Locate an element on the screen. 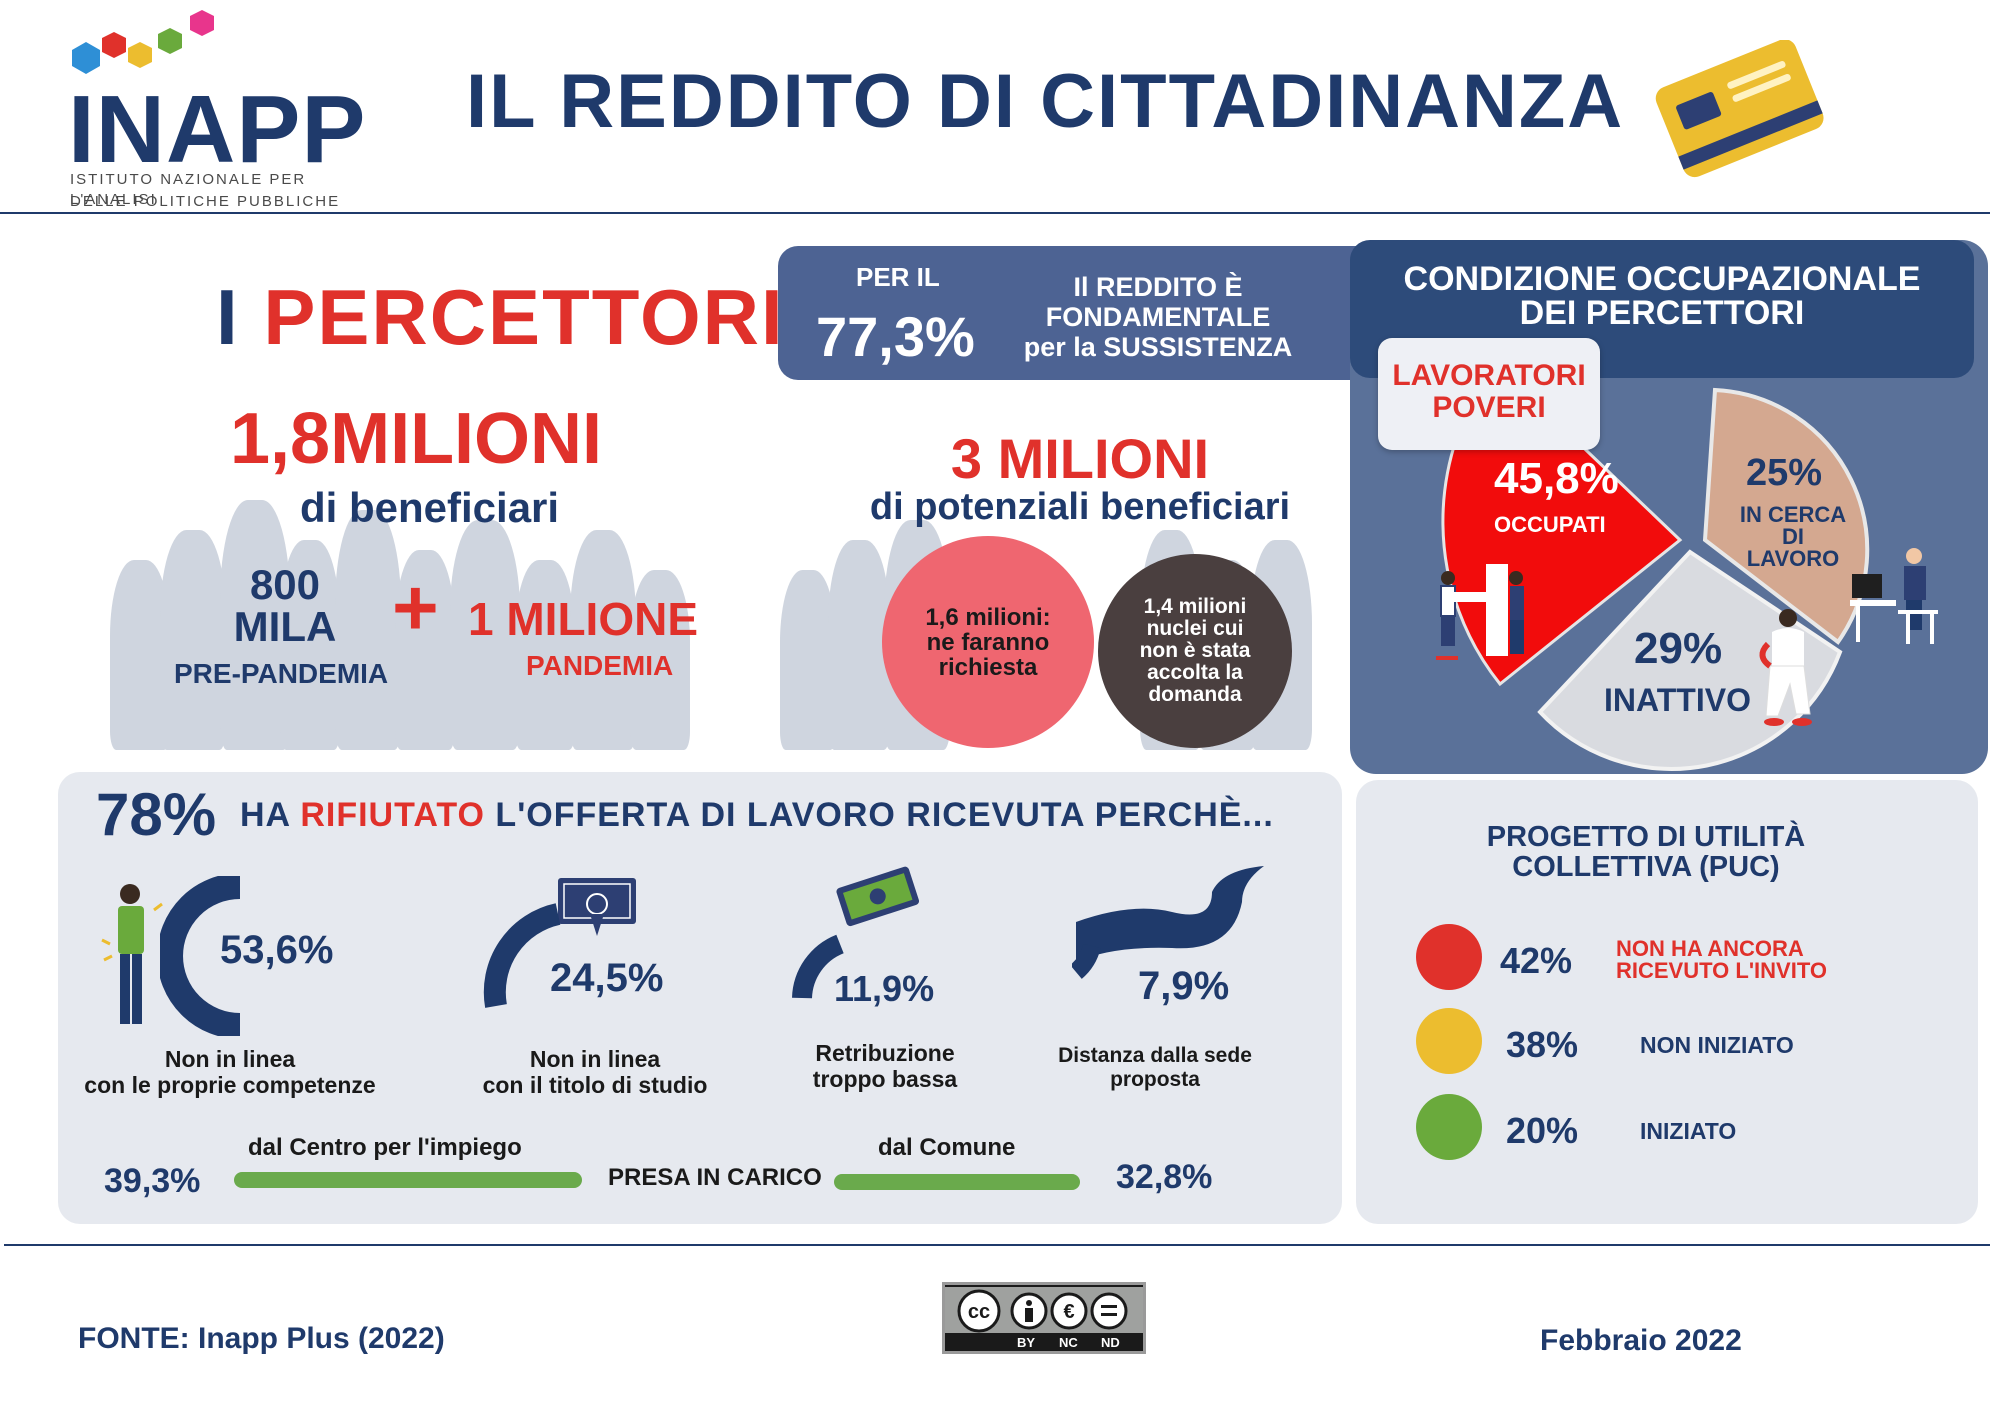 This screenshot has width=1999, height=1414. sussistenza-text-3: per la SUSSISTENZA is located at coordinates (1158, 347).